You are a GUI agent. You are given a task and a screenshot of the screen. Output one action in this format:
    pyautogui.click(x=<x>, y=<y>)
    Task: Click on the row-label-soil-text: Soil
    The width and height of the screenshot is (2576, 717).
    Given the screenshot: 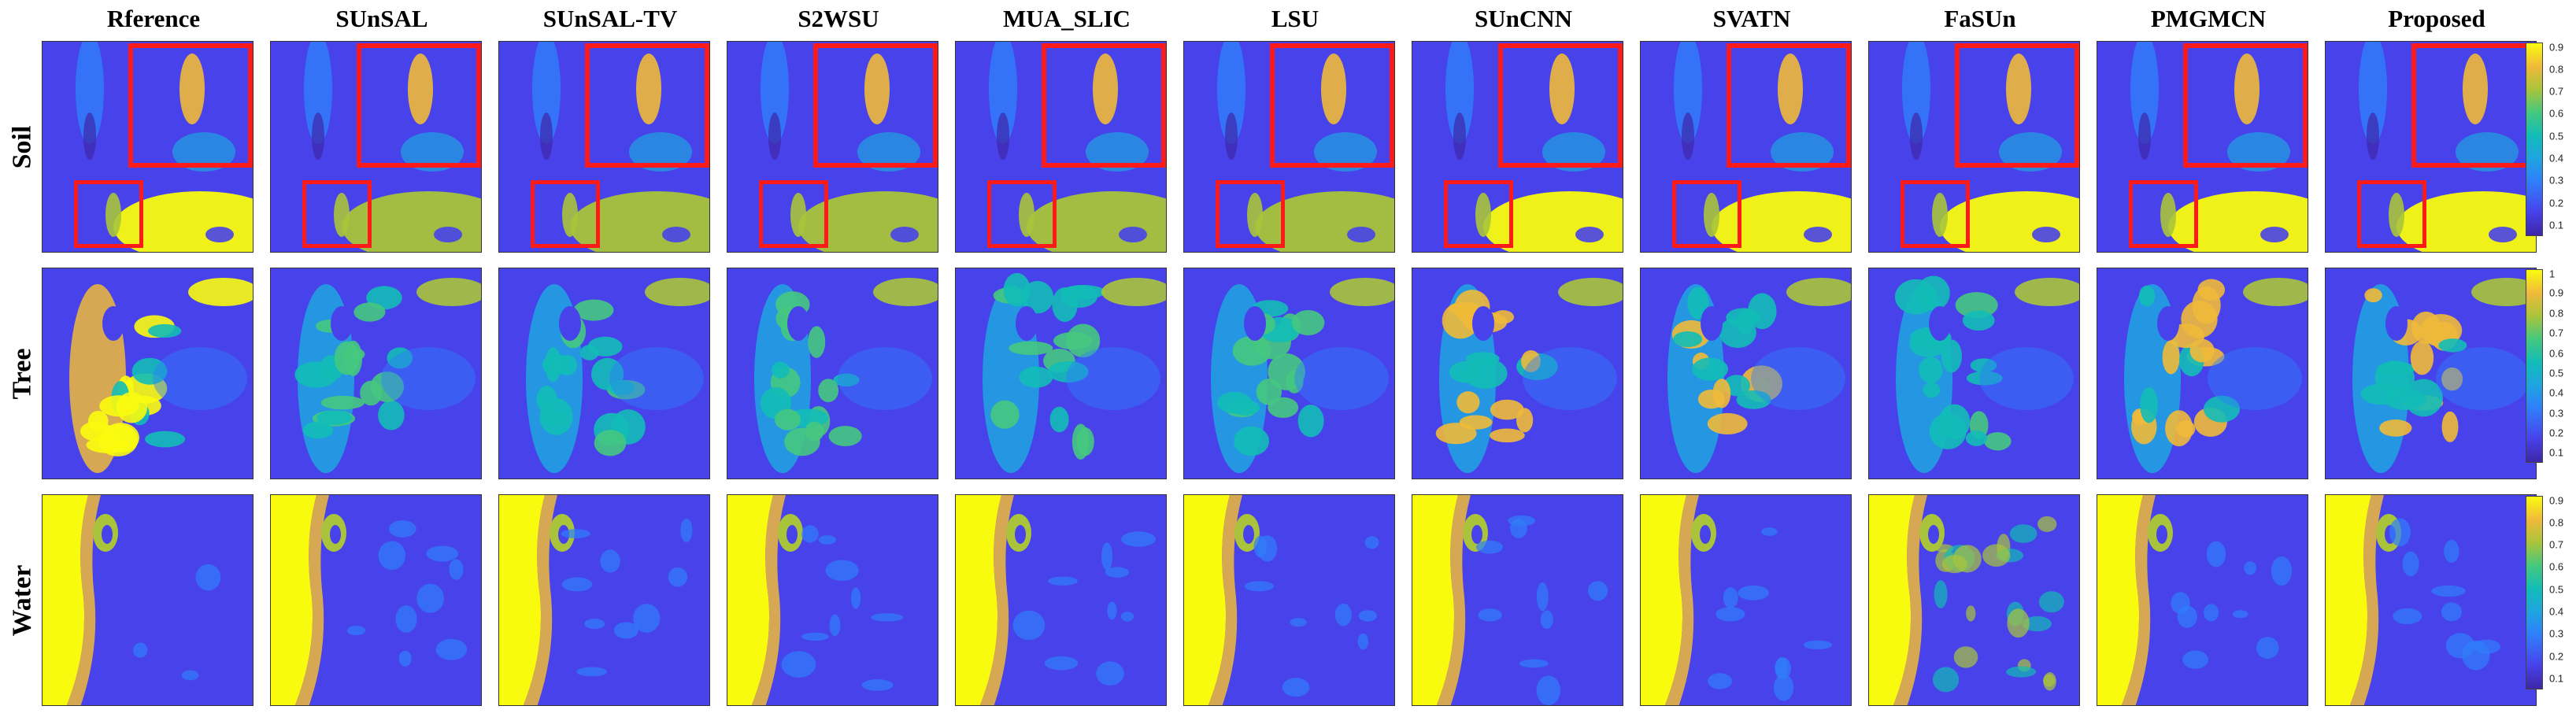 What is the action you would take?
    pyautogui.click(x=21, y=147)
    